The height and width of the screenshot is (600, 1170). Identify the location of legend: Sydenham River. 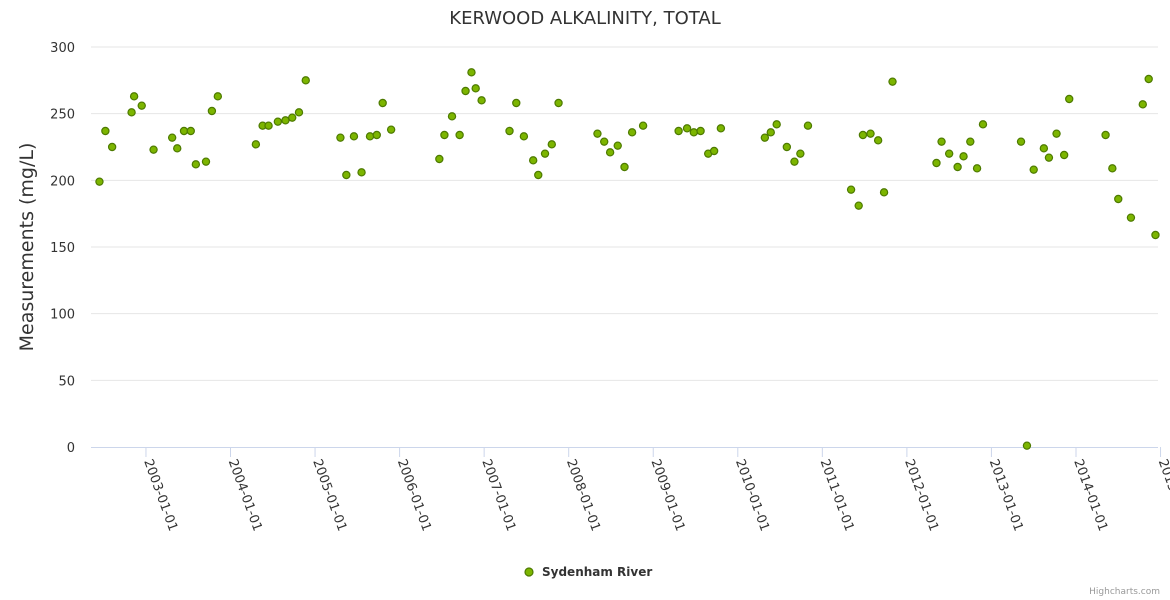
(588, 572).